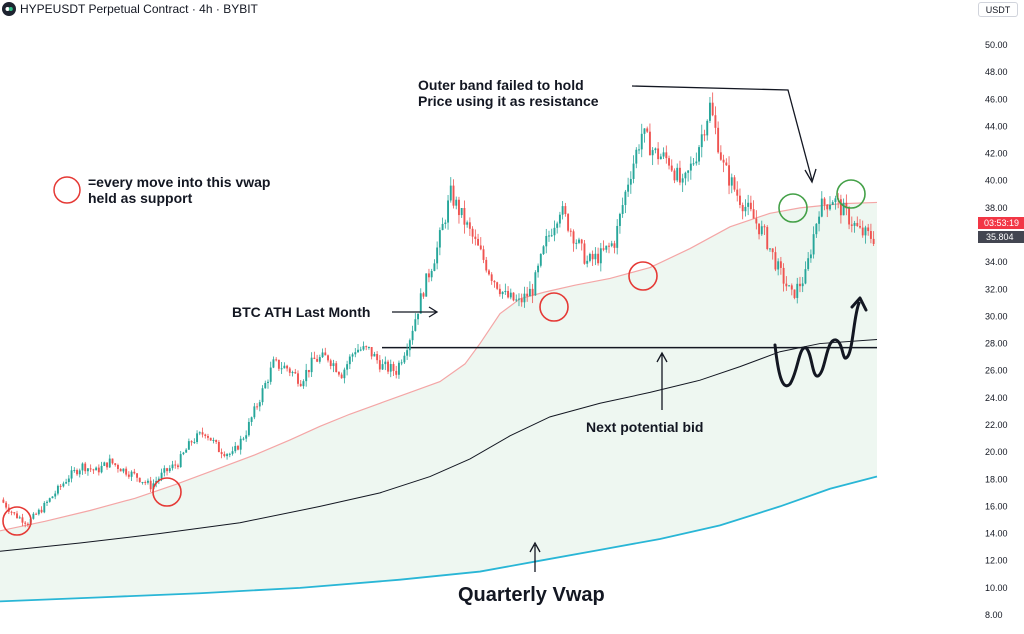  What do you see at coordinates (994, 615) in the screenshot?
I see `y-tick-label: 8.00` at bounding box center [994, 615].